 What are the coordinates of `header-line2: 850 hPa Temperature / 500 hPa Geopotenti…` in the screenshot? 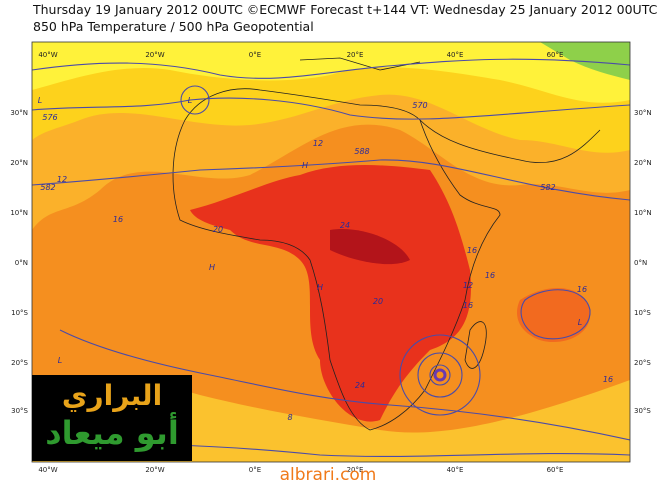 It's located at (173, 26).